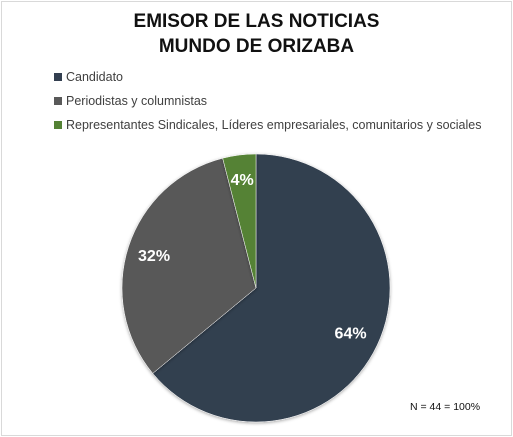  I want to click on legend-label-candidato: Candidato, so click(94, 77).